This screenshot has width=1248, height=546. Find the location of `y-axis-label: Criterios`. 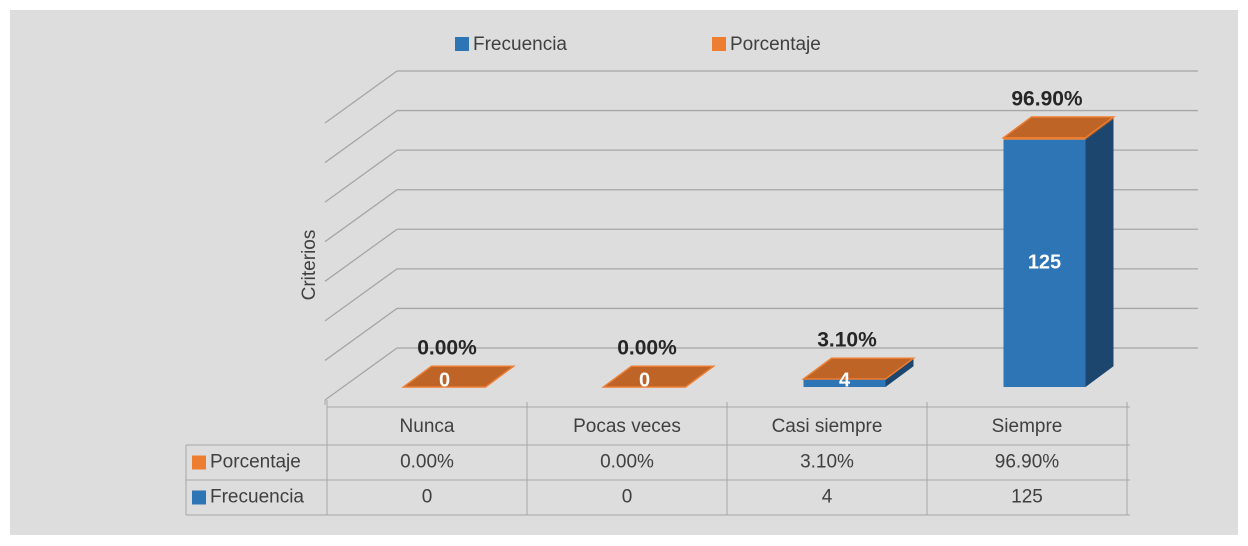

y-axis-label: Criterios is located at coordinates (309, 265).